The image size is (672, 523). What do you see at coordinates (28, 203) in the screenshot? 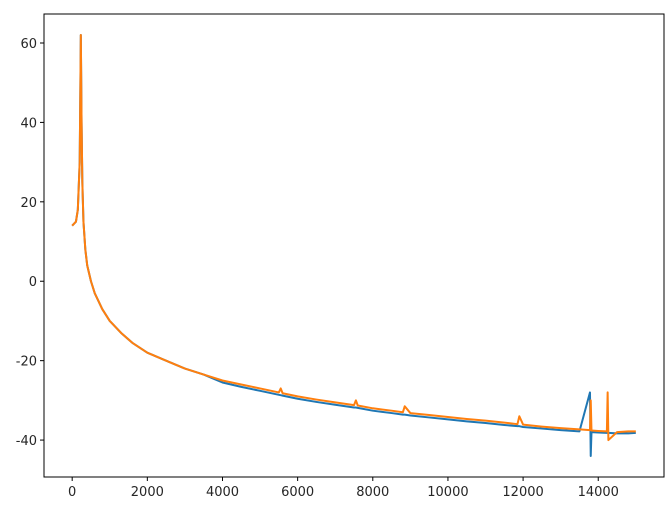
I see `y-tick-label: 20` at bounding box center [28, 203].